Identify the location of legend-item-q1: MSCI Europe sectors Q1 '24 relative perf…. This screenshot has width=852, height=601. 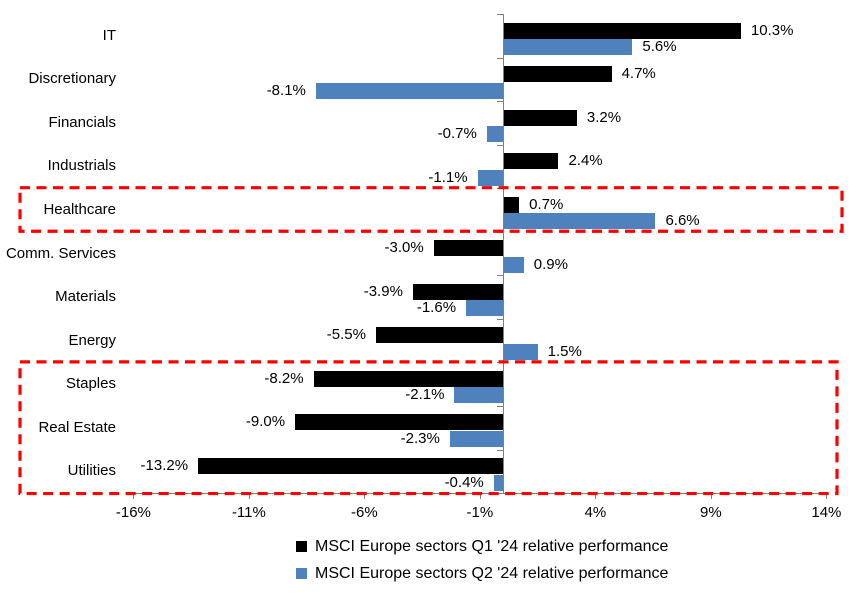
(482, 546).